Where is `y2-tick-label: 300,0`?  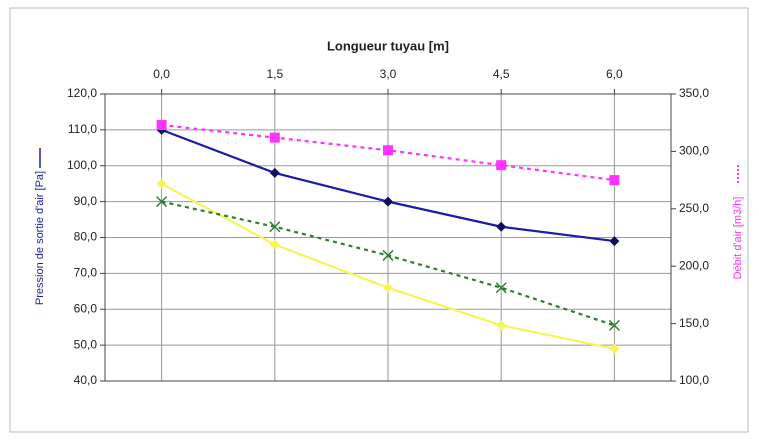 y2-tick-label: 300,0 is located at coordinates (694, 151).